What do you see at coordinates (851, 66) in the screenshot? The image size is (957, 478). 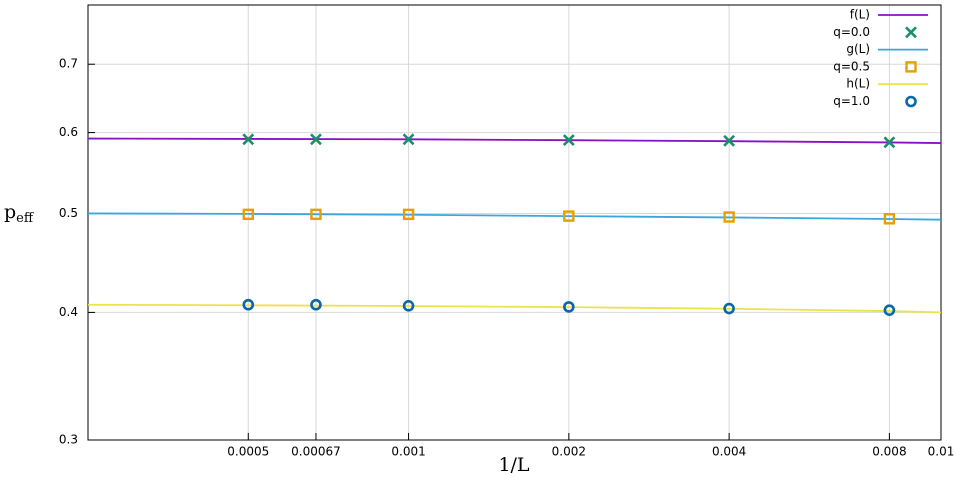 I see `legend-label: q=0.5` at bounding box center [851, 66].